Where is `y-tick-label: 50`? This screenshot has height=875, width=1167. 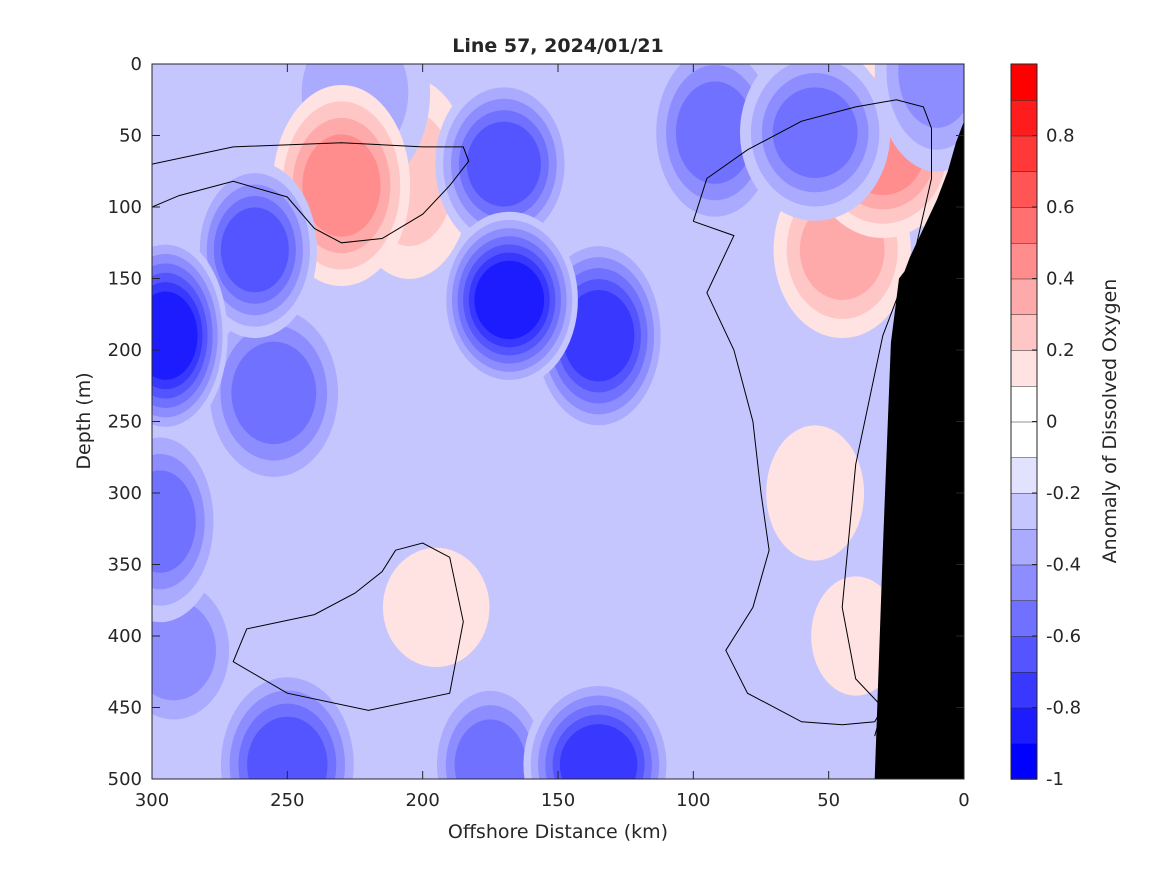
y-tick-label: 50 is located at coordinates (130, 136).